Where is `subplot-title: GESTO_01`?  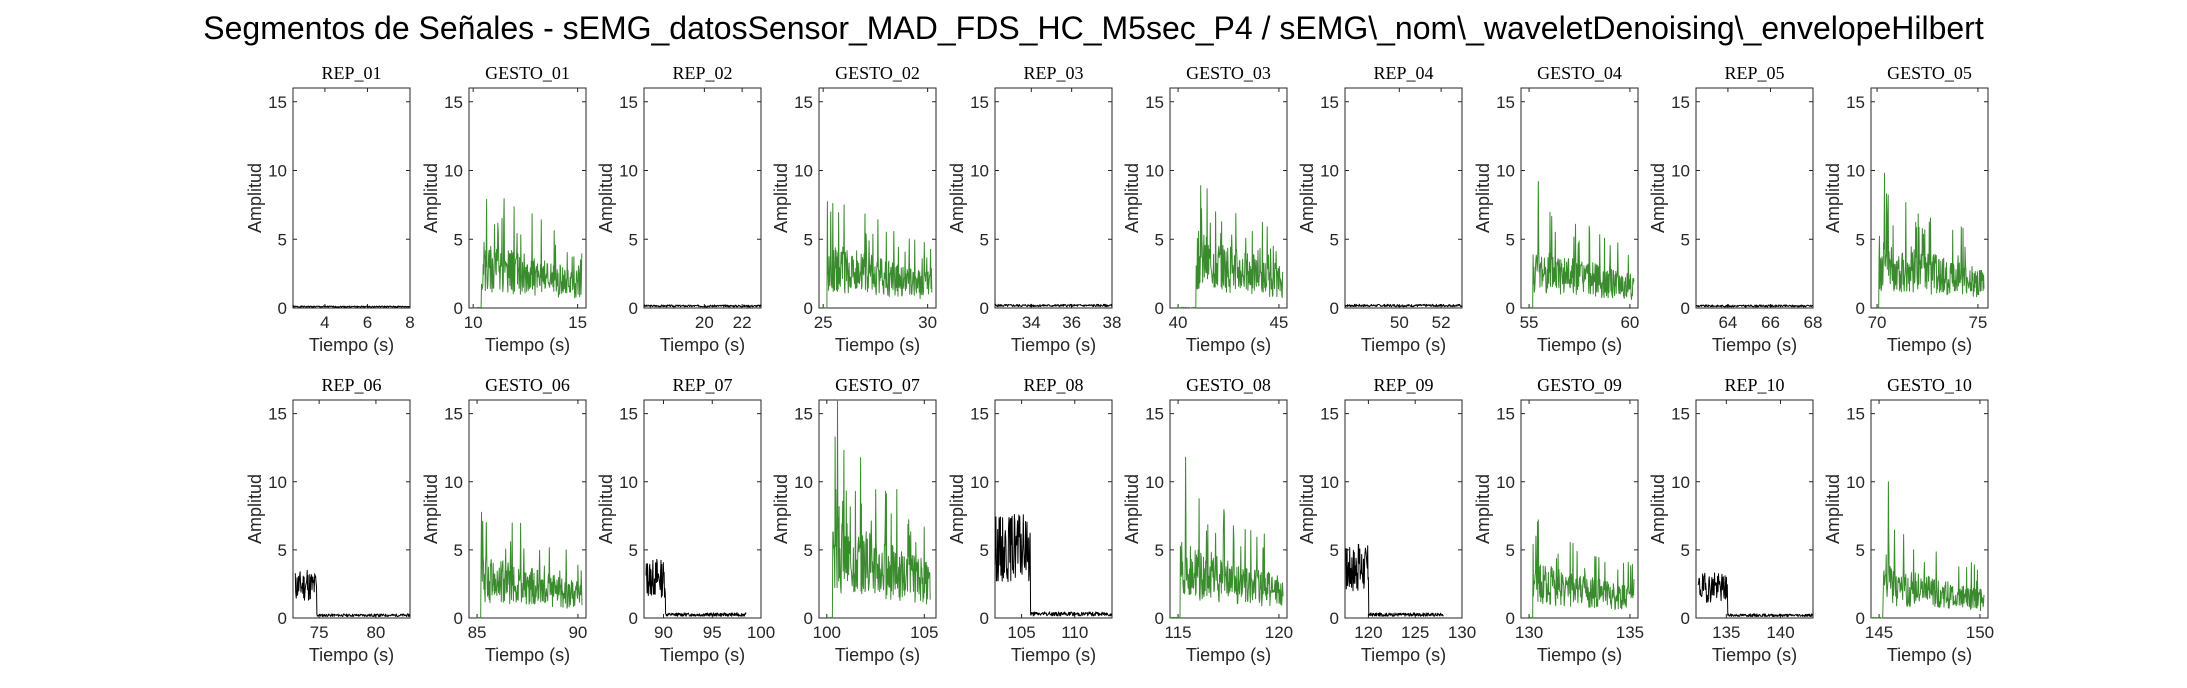
subplot-title: GESTO_01 is located at coordinates (527, 73).